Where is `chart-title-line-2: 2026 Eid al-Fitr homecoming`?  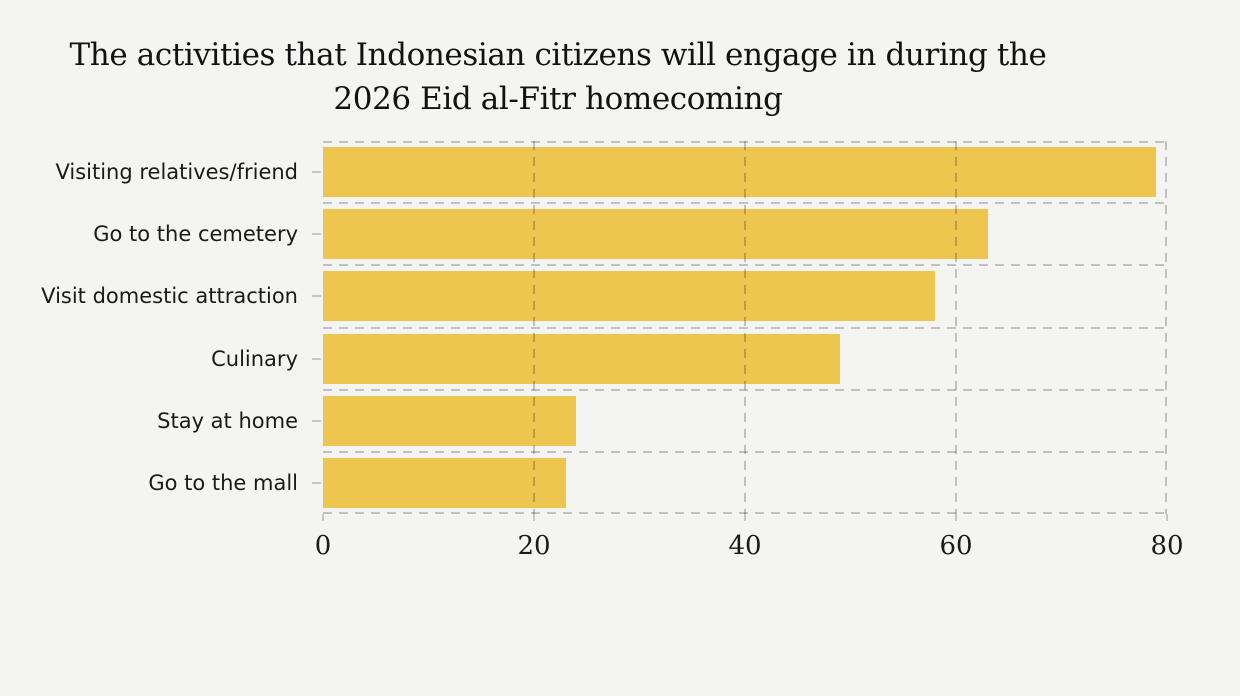 chart-title-line-2: 2026 Eid al-Fitr homecoming is located at coordinates (558, 99).